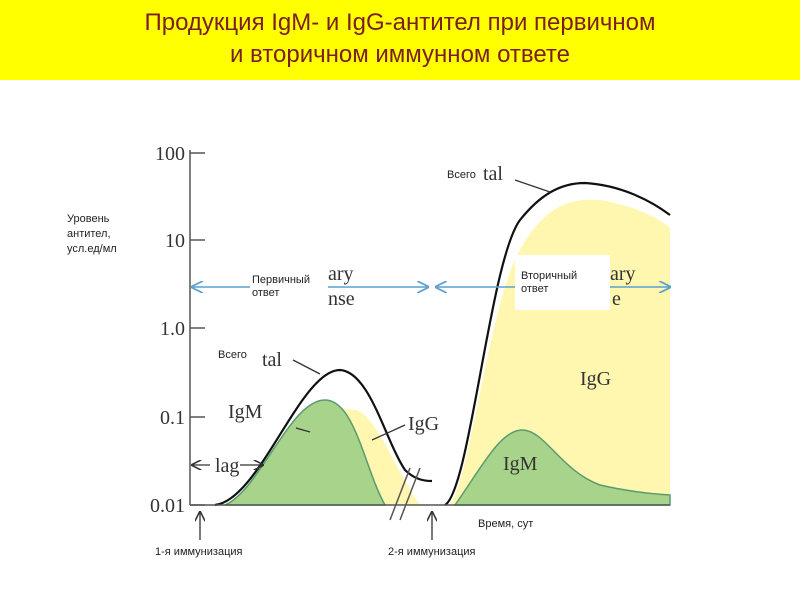  Describe the element at coordinates (341, 299) in the screenshot. I see `fragment: nse` at that location.